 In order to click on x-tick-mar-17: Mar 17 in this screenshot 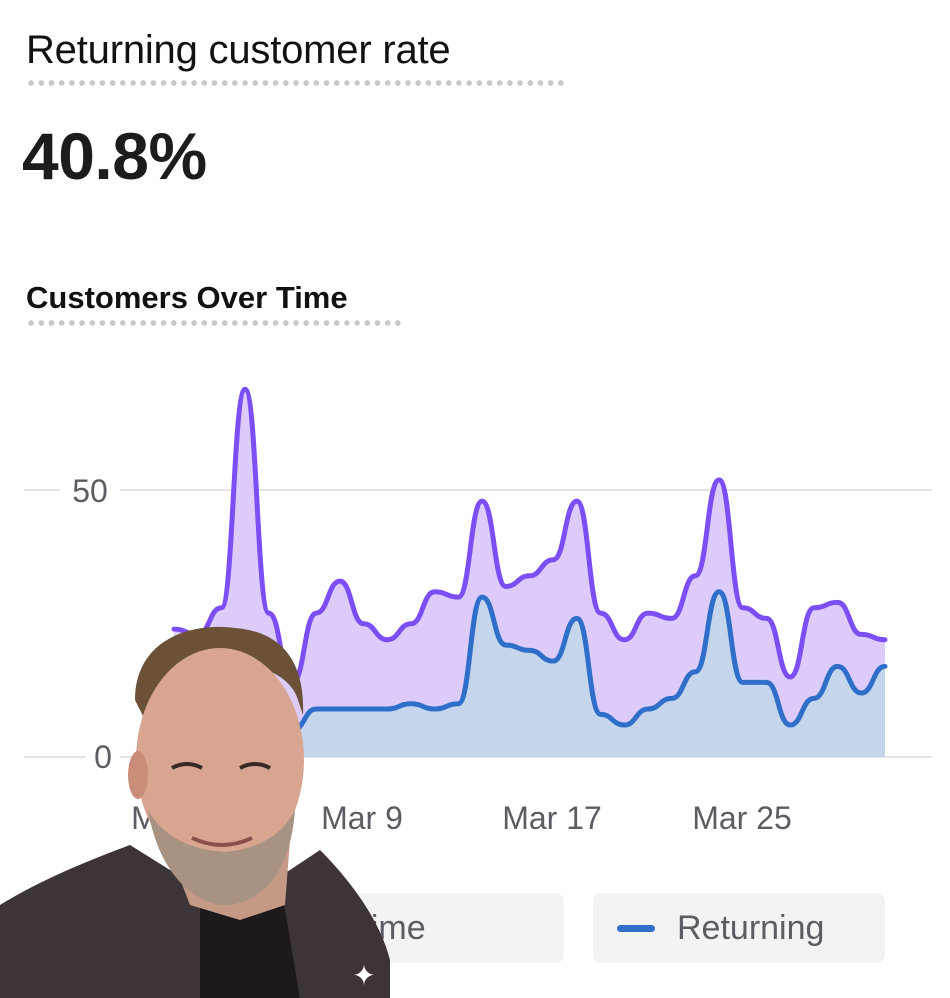, I will do `click(552, 818)`.